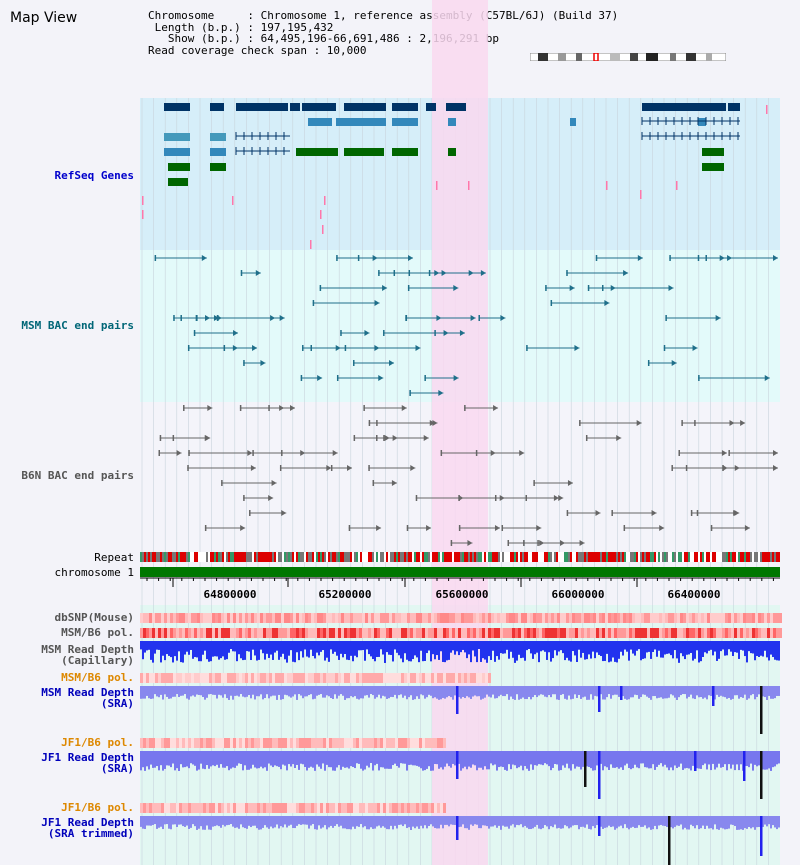 This screenshot has width=800, height=865. Describe the element at coordinates (460, 572) in the screenshot. I see `chromosome-bar` at that location.